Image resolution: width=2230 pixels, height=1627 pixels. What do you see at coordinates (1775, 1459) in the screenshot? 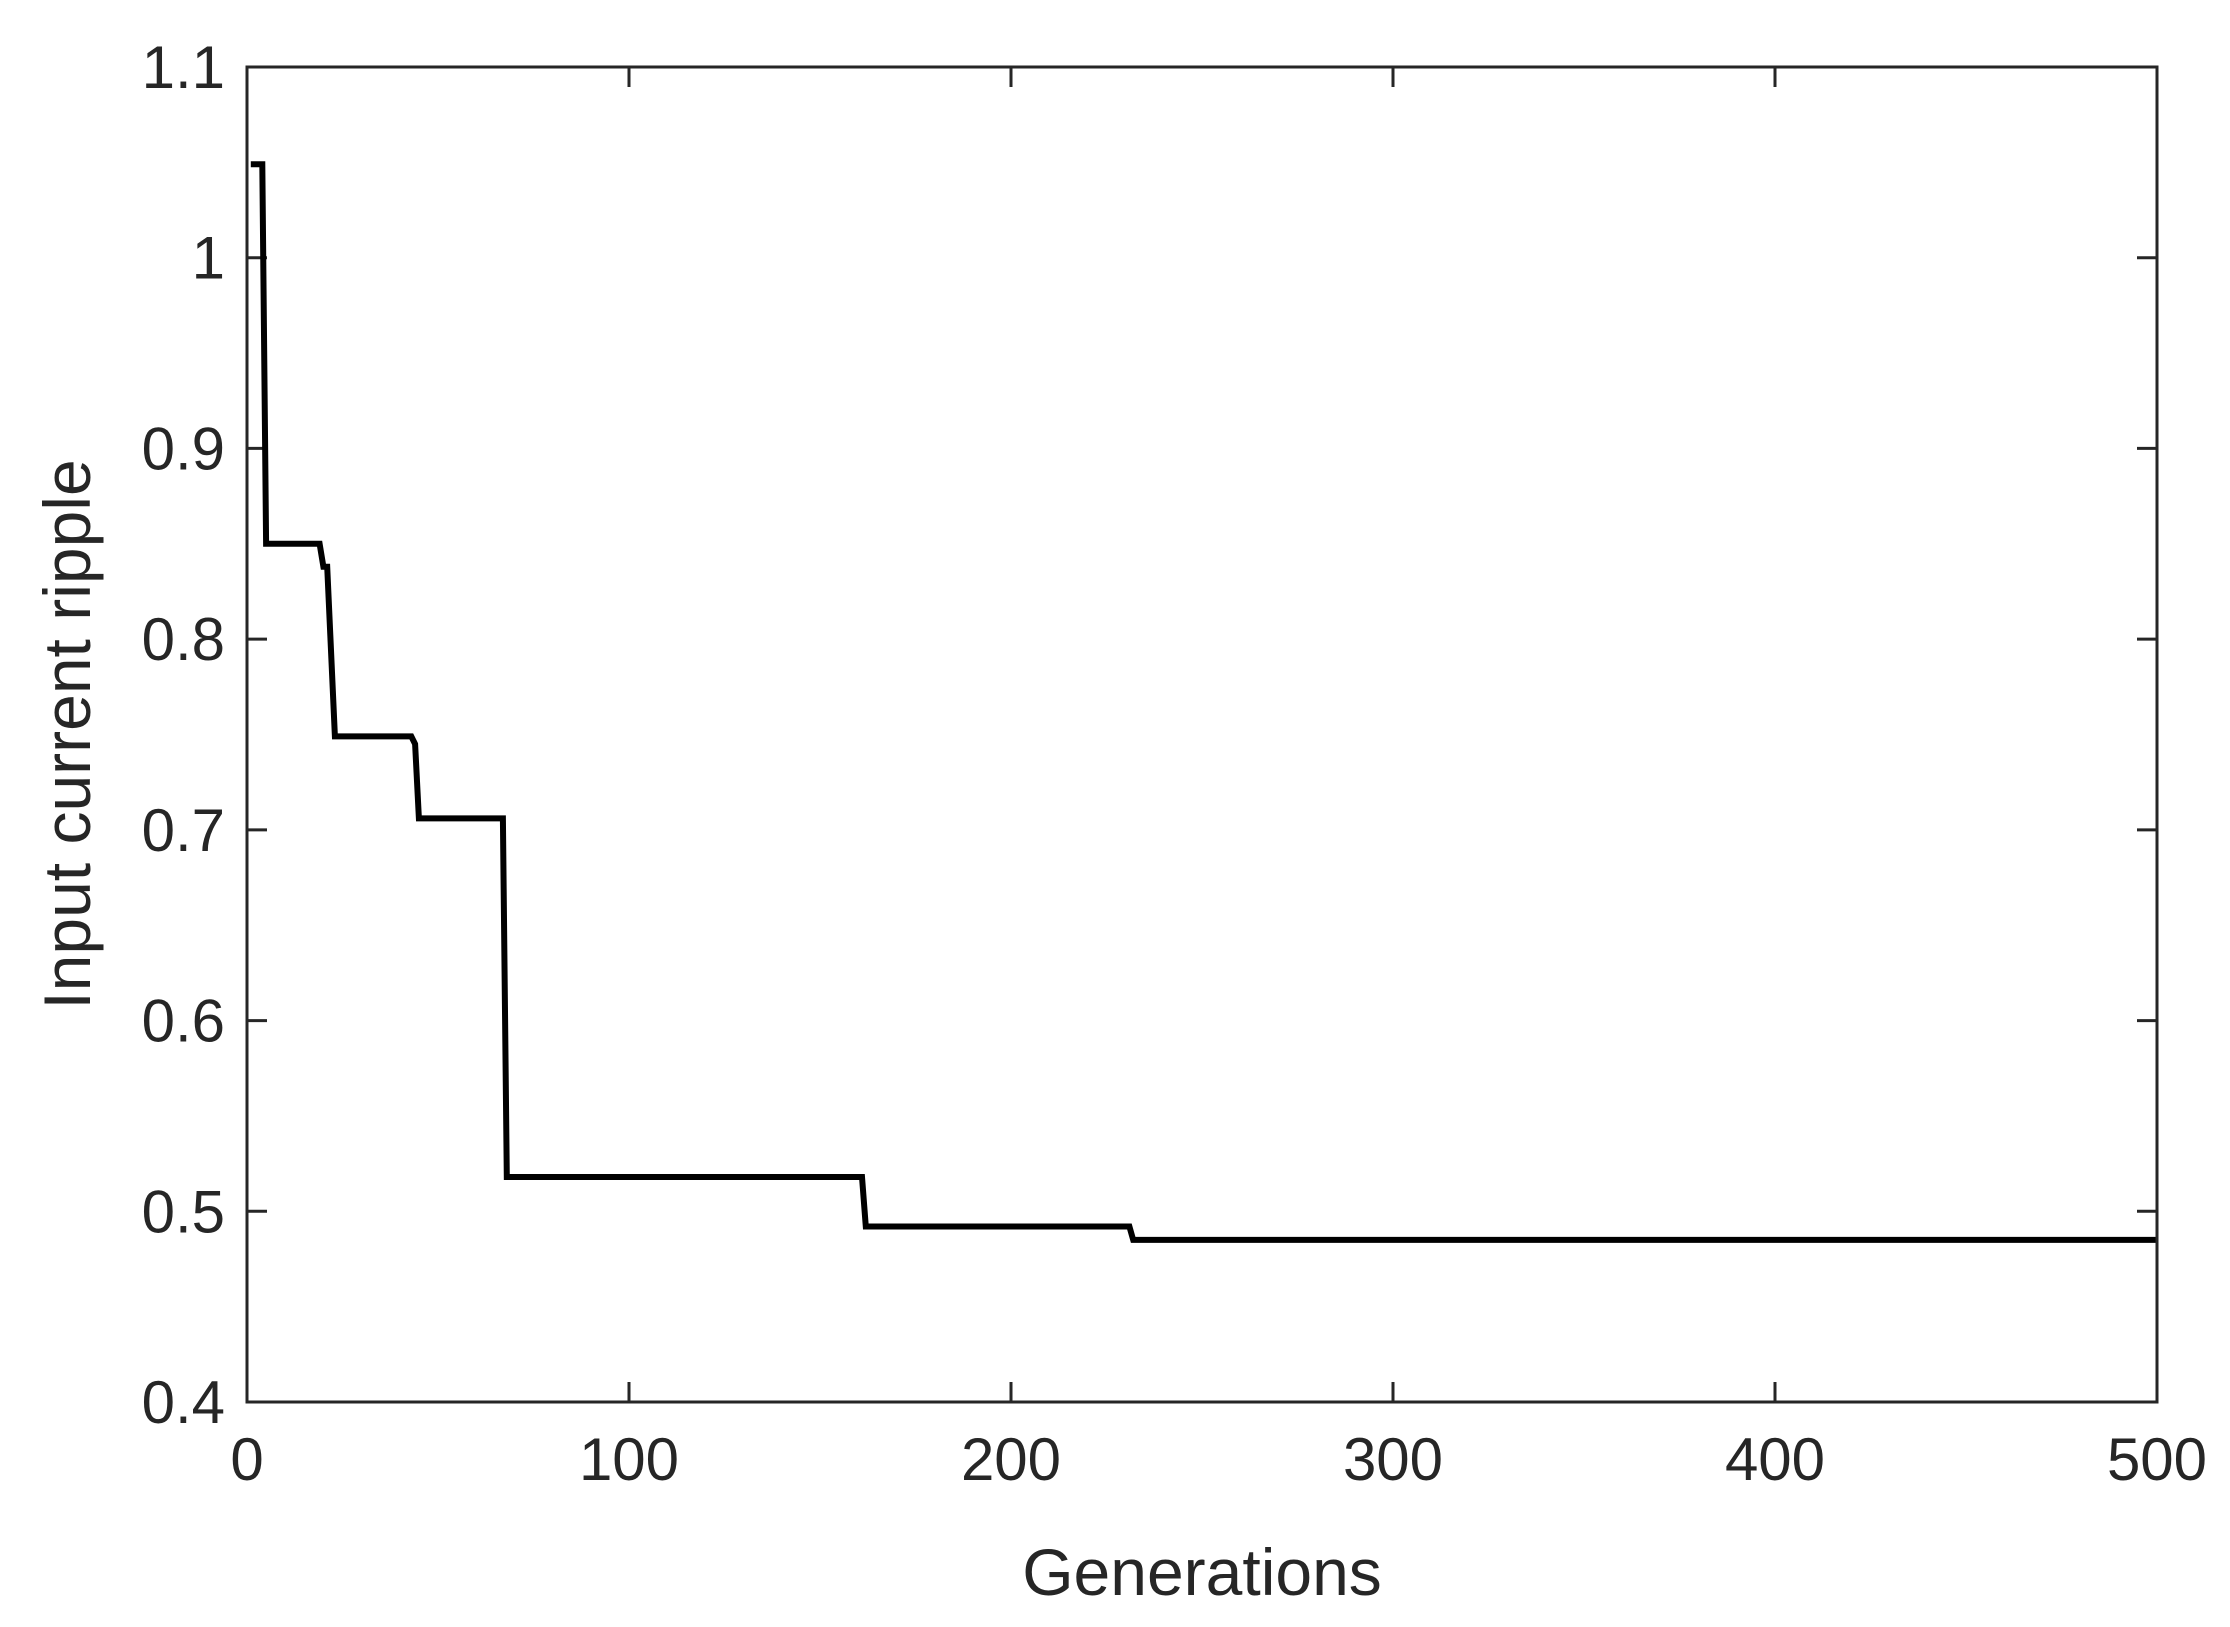
I see `x-tick-label: 400` at bounding box center [1775, 1459].